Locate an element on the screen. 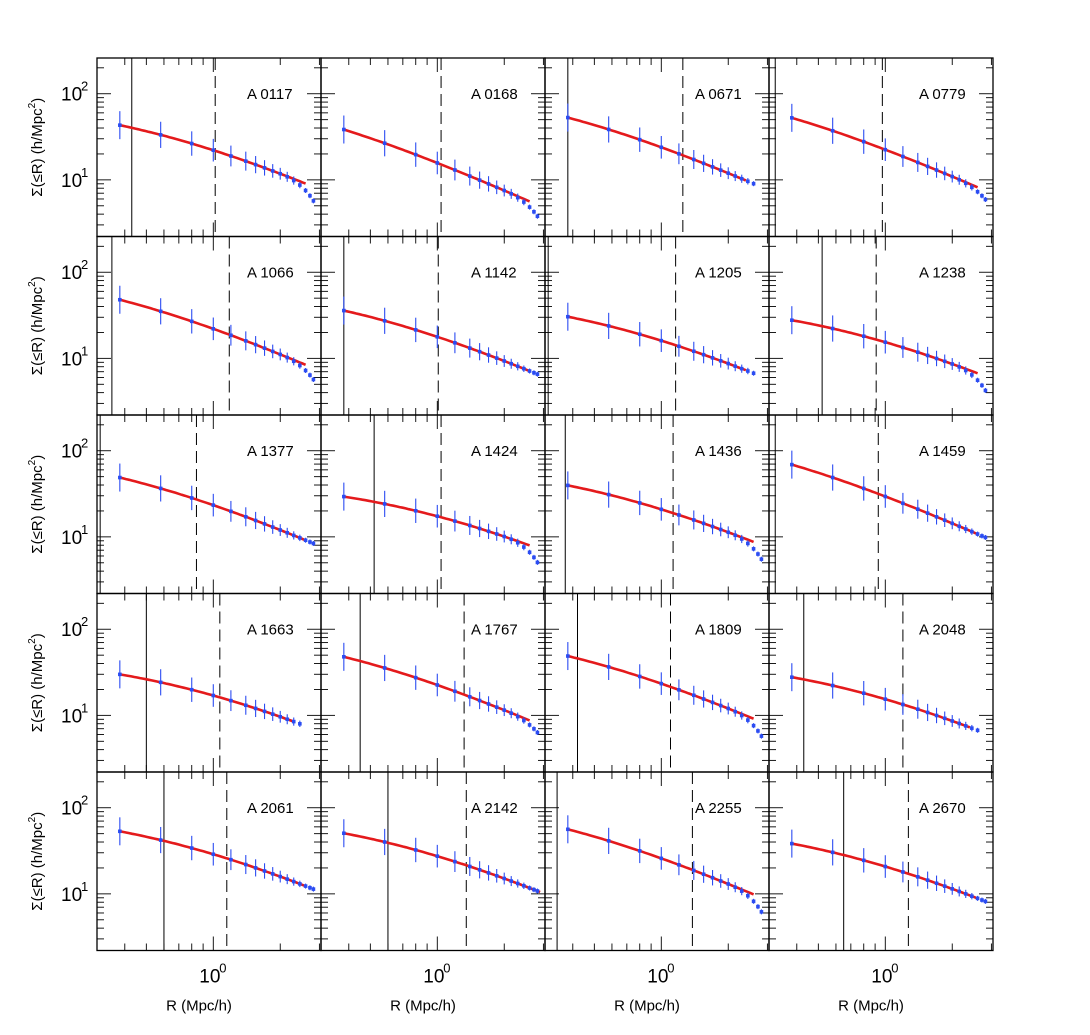  panel-label: A 1424 is located at coordinates (494, 451).